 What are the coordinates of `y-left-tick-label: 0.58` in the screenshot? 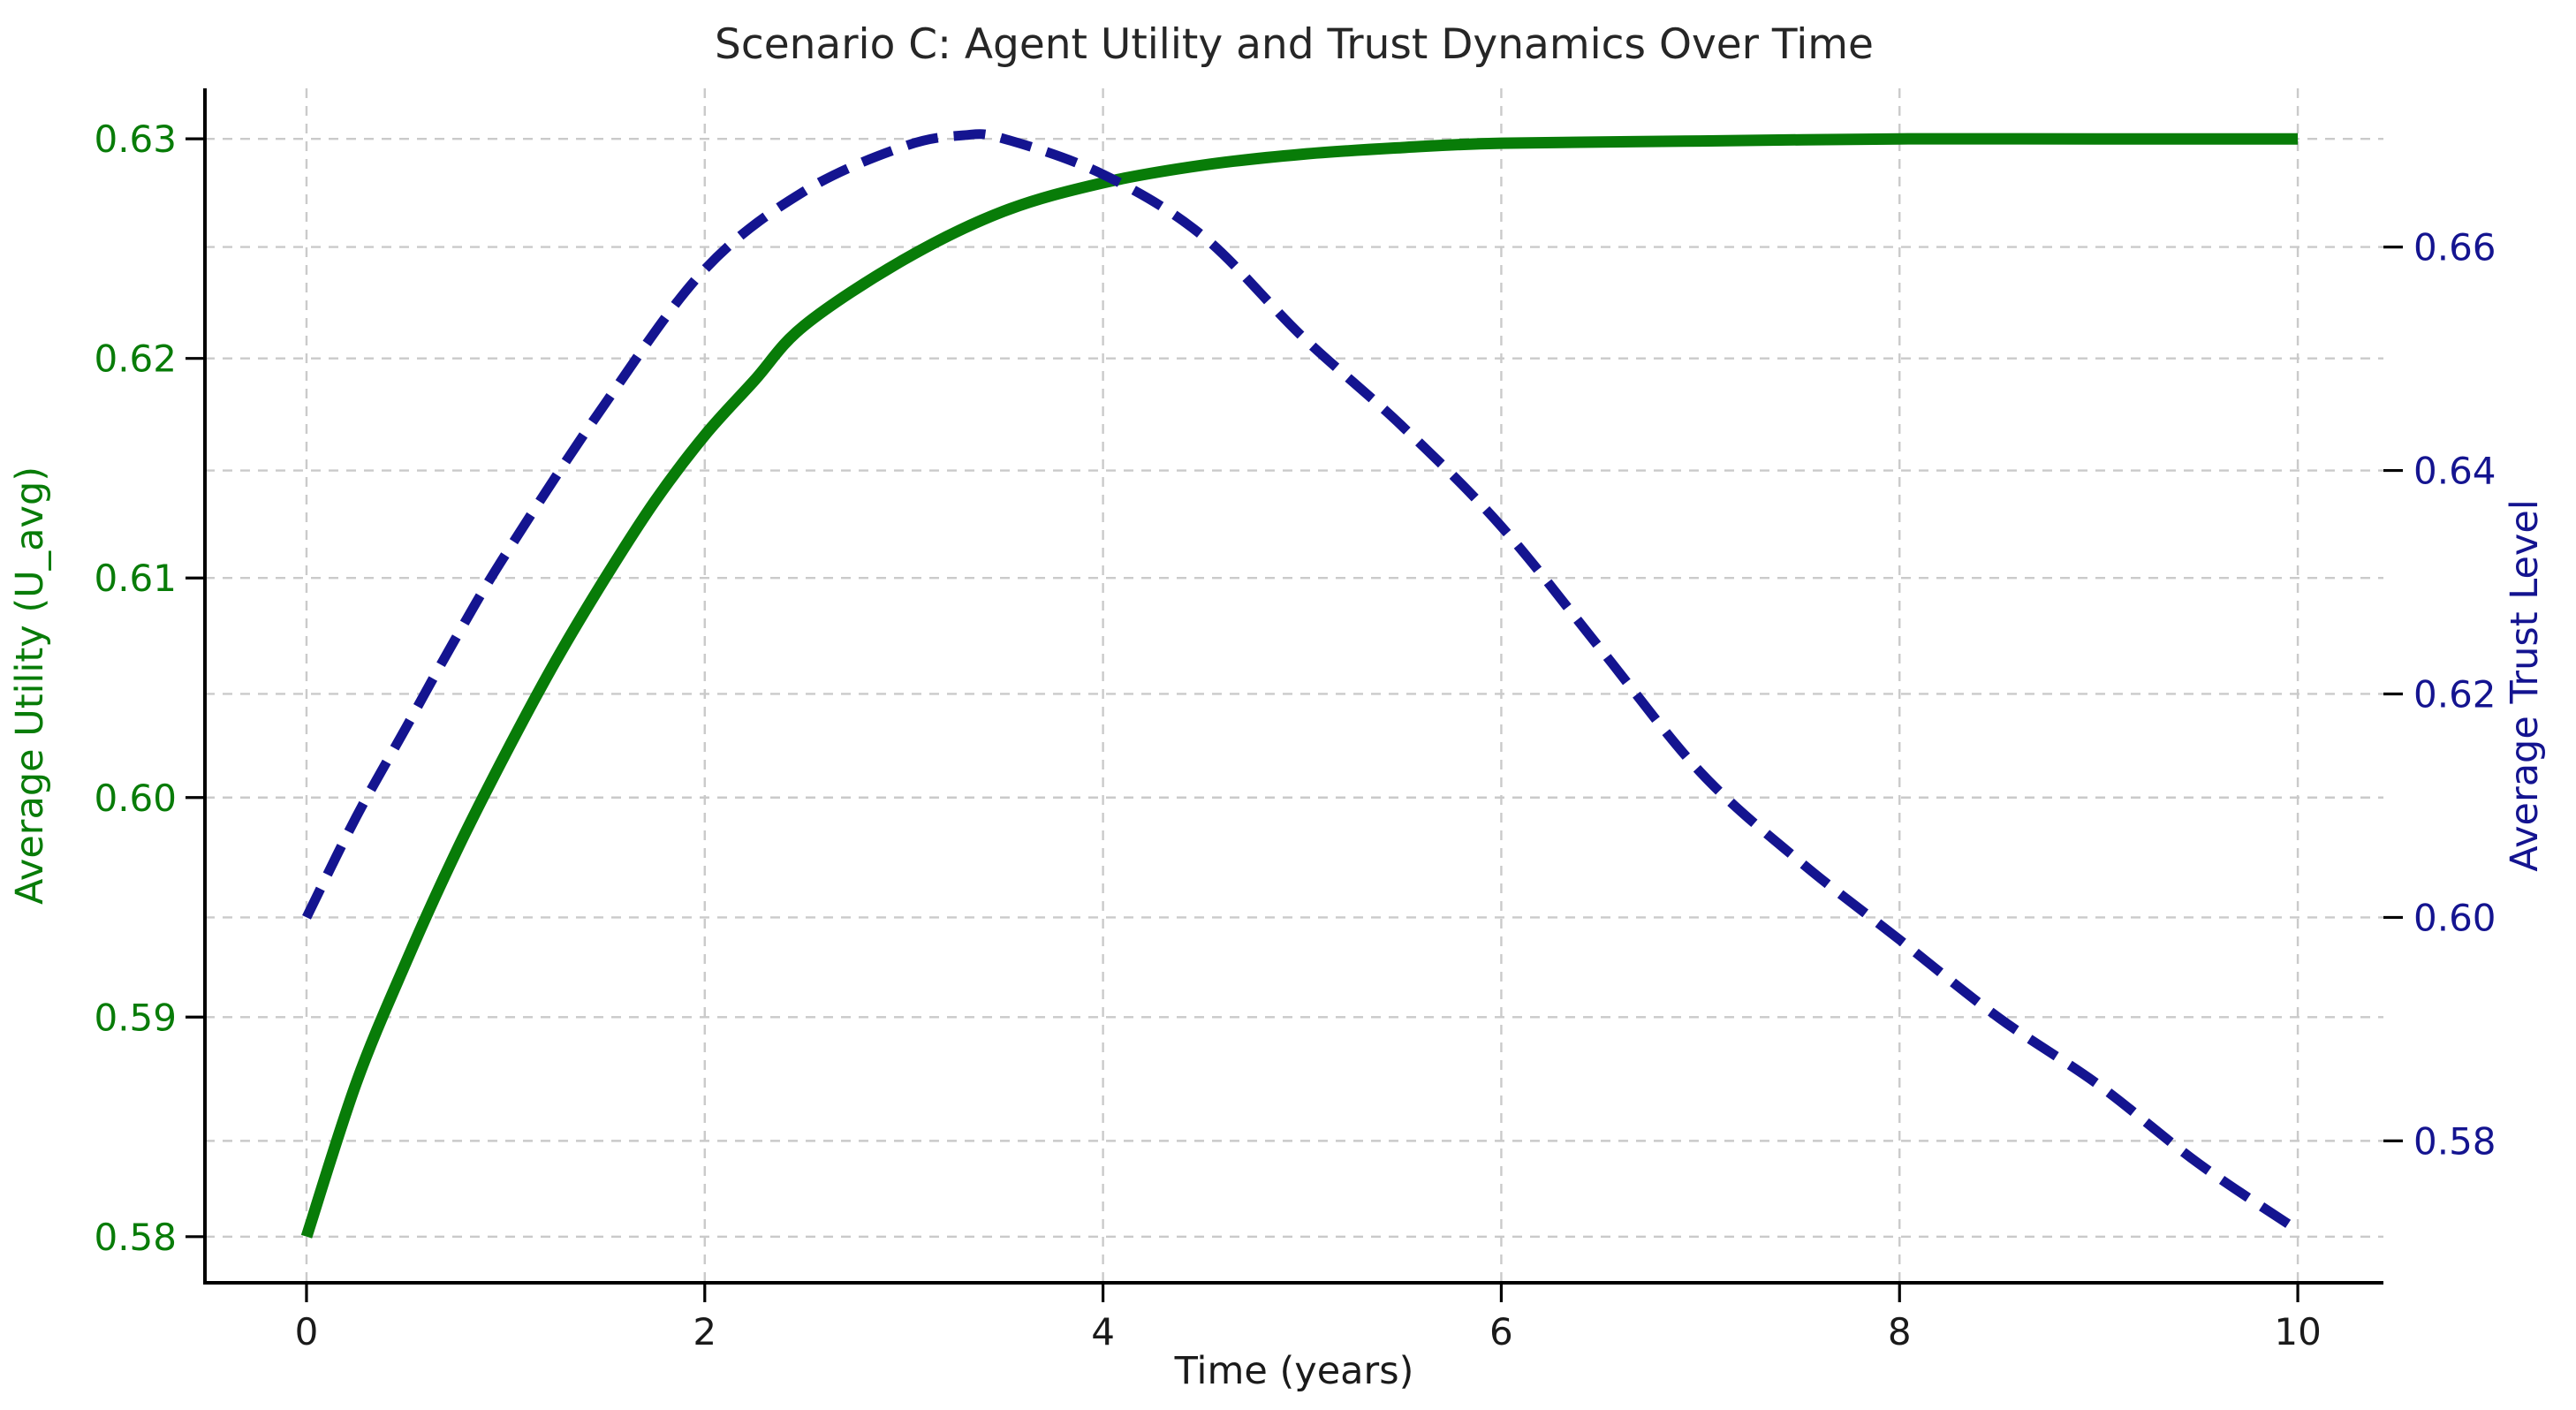 It's located at (136, 1238).